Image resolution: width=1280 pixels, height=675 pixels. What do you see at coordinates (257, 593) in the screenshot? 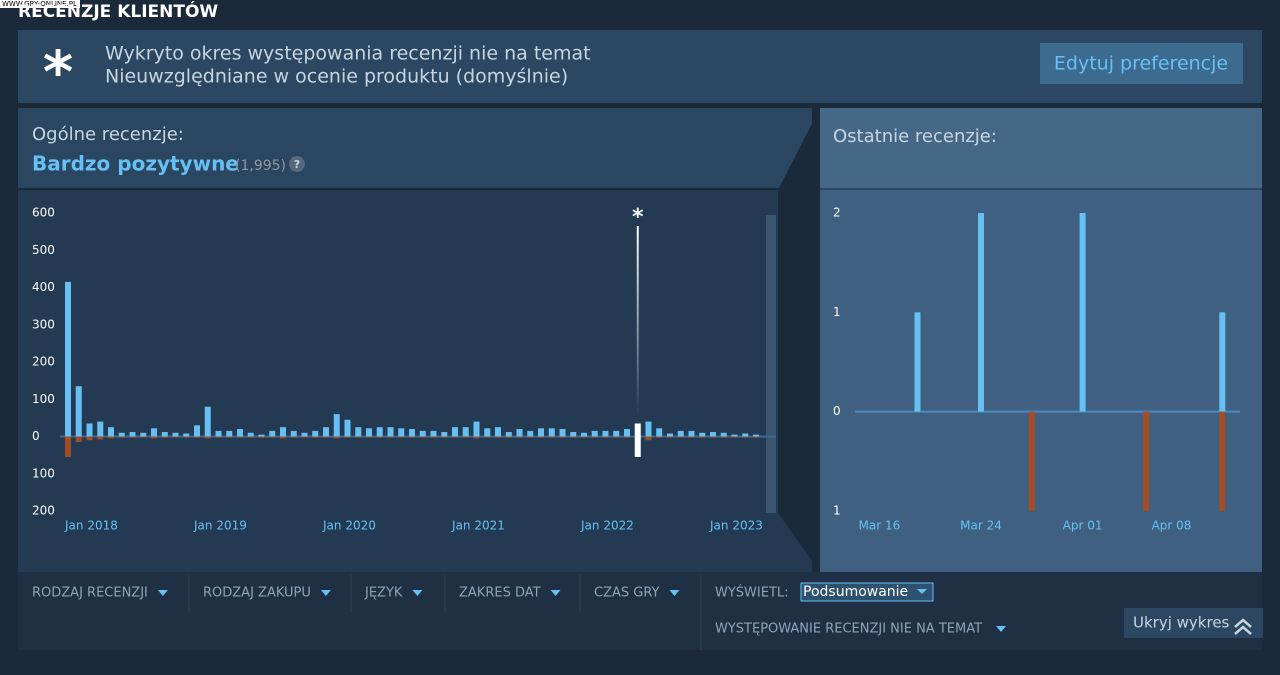
I see `filter-item: RODZAJ ZAKUPU` at bounding box center [257, 593].